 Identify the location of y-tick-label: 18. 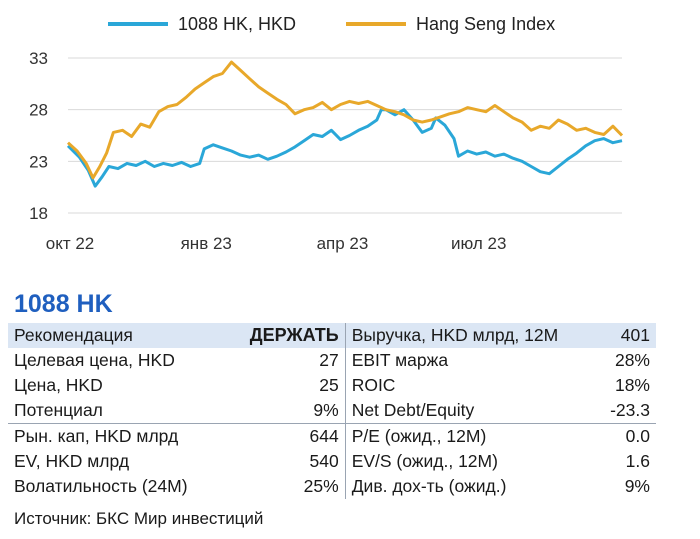
(38, 213).